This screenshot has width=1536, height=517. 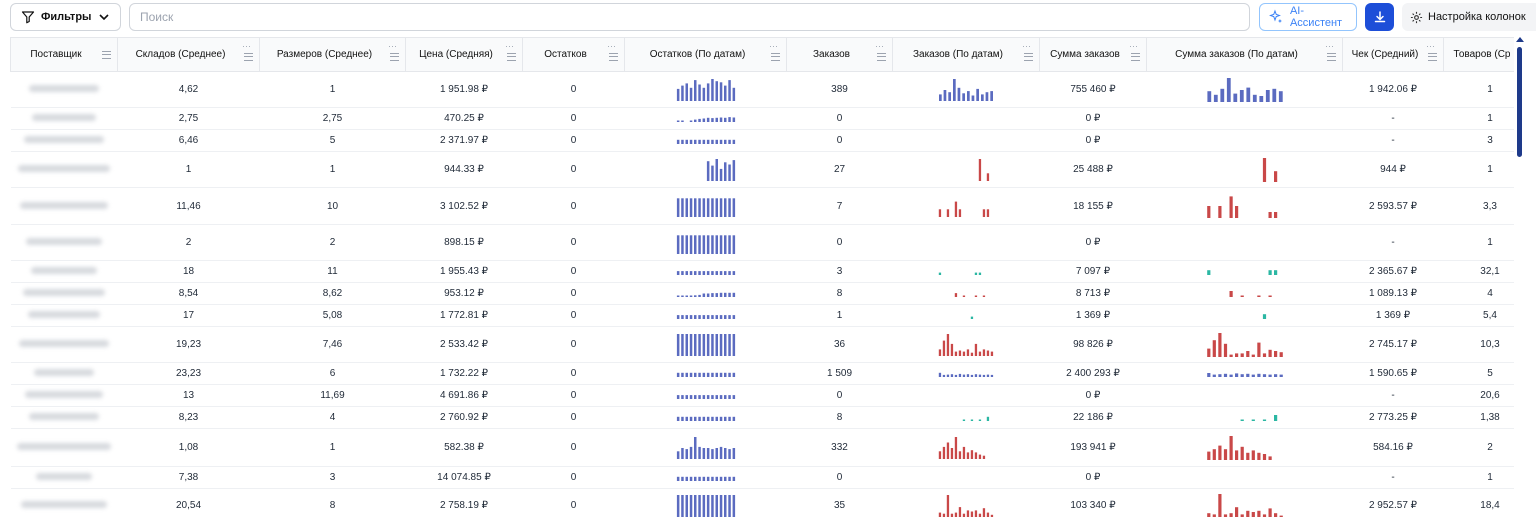 I want to click on table-row: 17 5,08 1 772.81 ₽0 1 1 369 ₽1 369 ₽5,4, so click(x=762, y=315).